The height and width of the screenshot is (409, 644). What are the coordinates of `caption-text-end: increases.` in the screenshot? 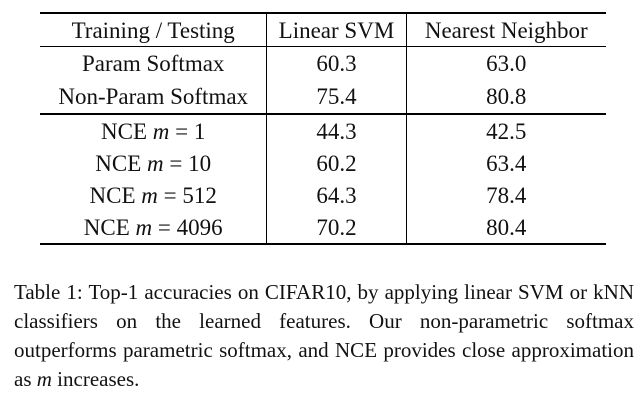 It's located at (98, 379).